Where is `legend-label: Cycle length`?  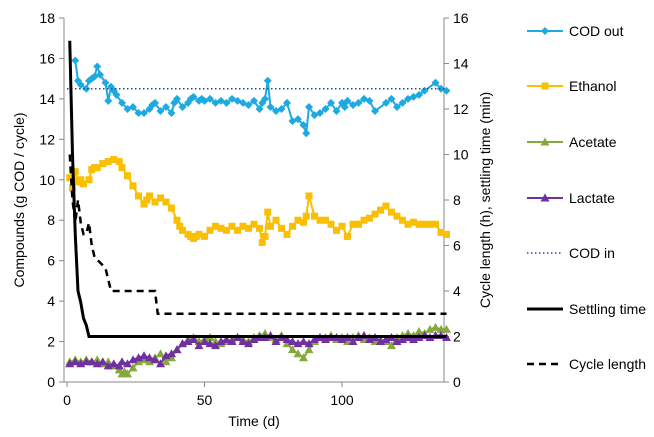 legend-label: Cycle length is located at coordinates (607, 364).